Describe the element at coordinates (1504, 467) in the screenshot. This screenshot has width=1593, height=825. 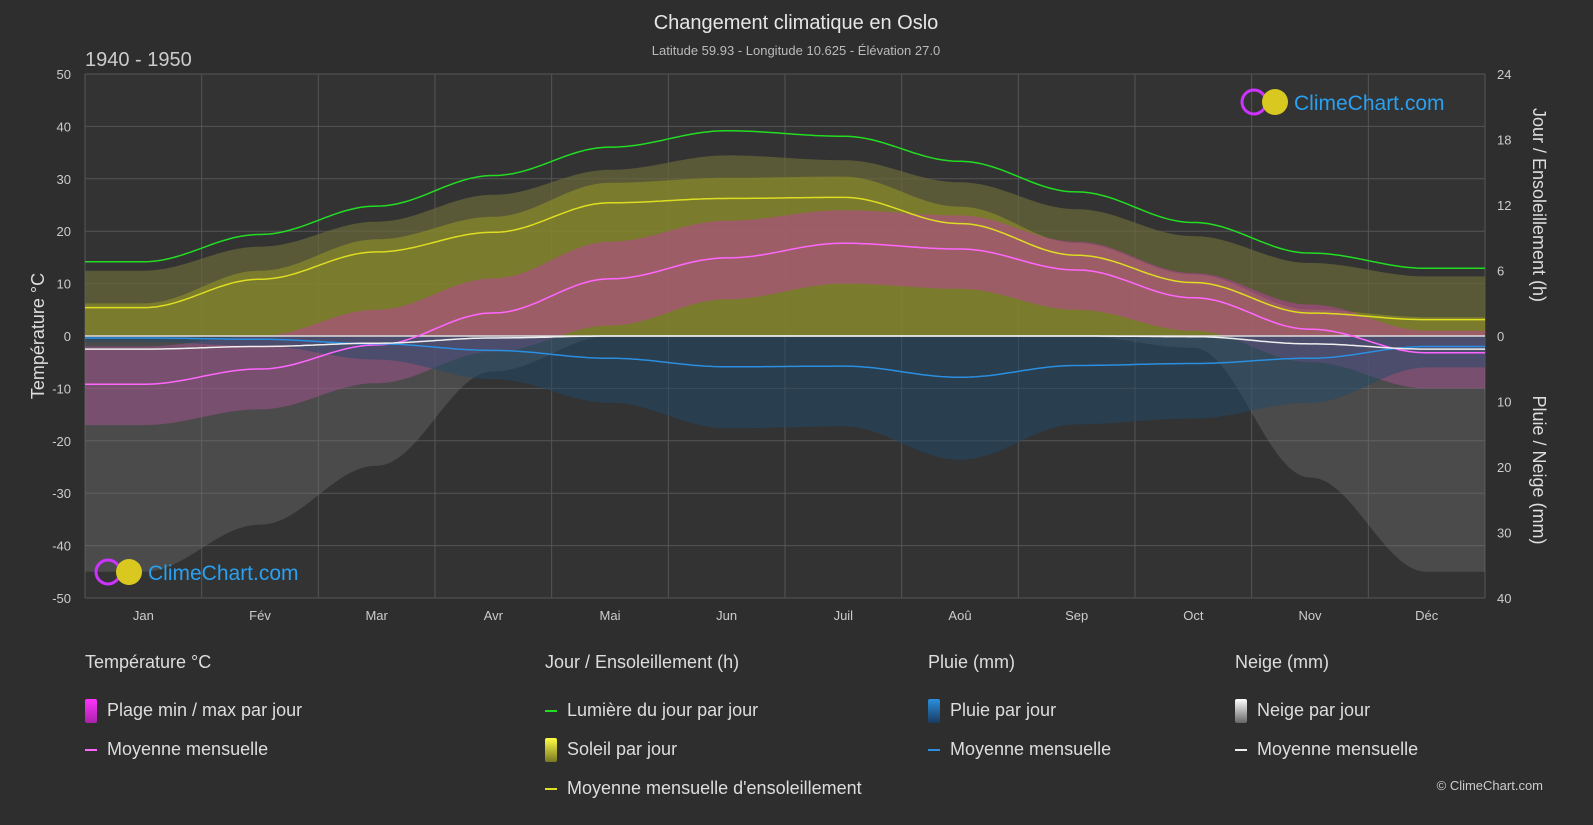
I see `right-bottom-tick-label: 20` at that location.